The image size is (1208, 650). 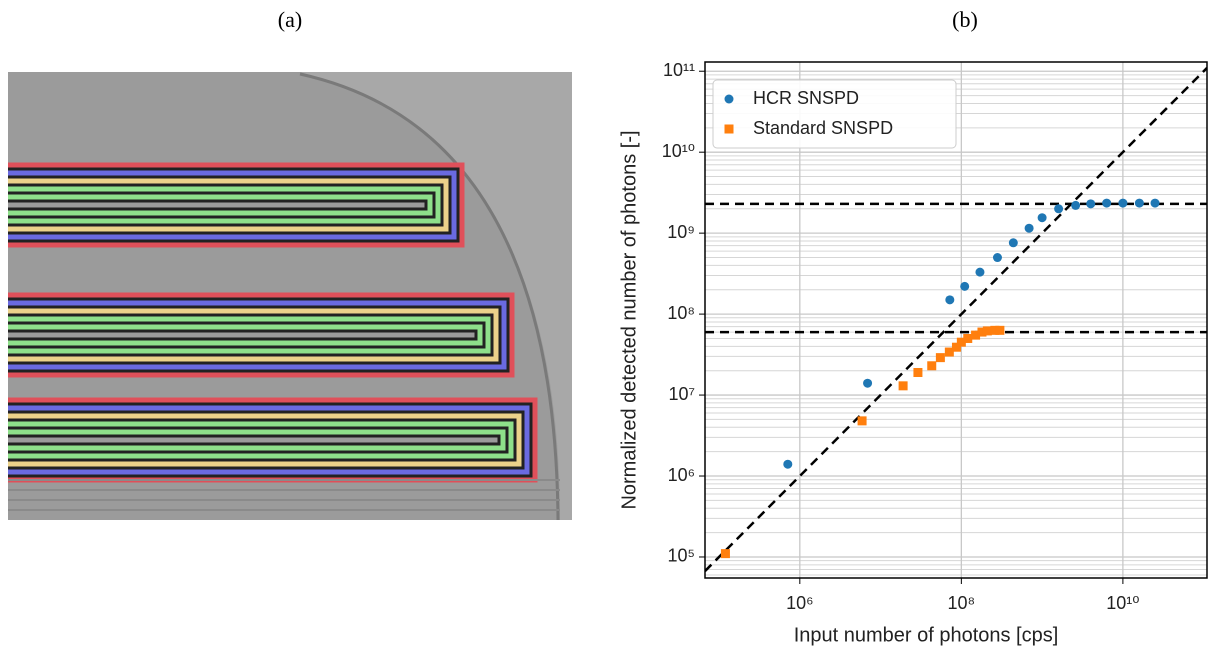 What do you see at coordinates (681, 313) in the screenshot?
I see `y-tick-label: 10⁸` at bounding box center [681, 313].